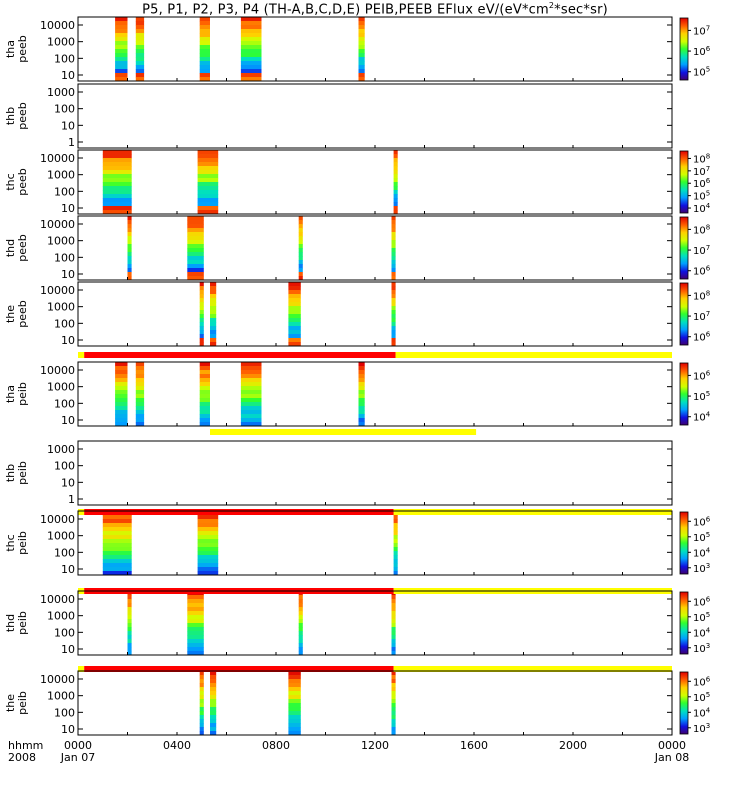 The width and height of the screenshot is (750, 800). I want to click on colorbar-tick-label: 105, so click(701, 196).